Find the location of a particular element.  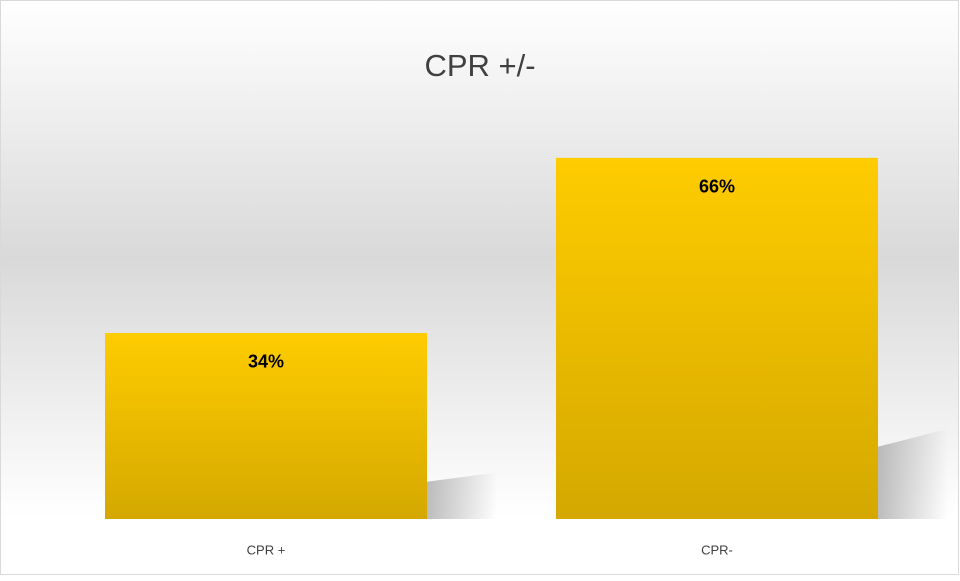

chart-title: CPR +/- is located at coordinates (479, 65).